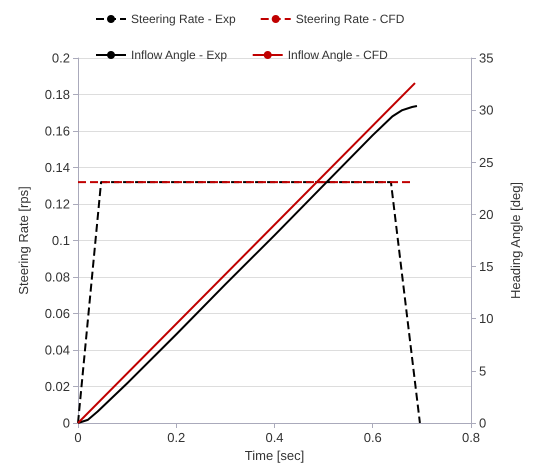 The height and width of the screenshot is (475, 533). What do you see at coordinates (57, 386) in the screenshot?
I see `y-tick-label: 0.02` at bounding box center [57, 386].